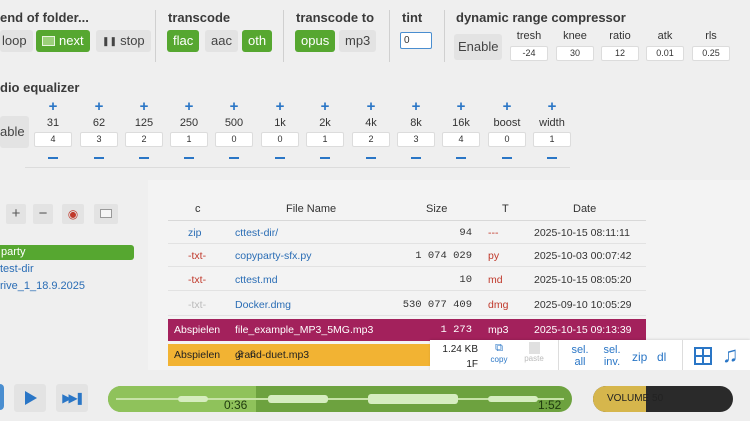 The height and width of the screenshot is (421, 750). Describe the element at coordinates (340, 399) in the screenshot. I see `seek-bar: 0:36 1:52` at that location.